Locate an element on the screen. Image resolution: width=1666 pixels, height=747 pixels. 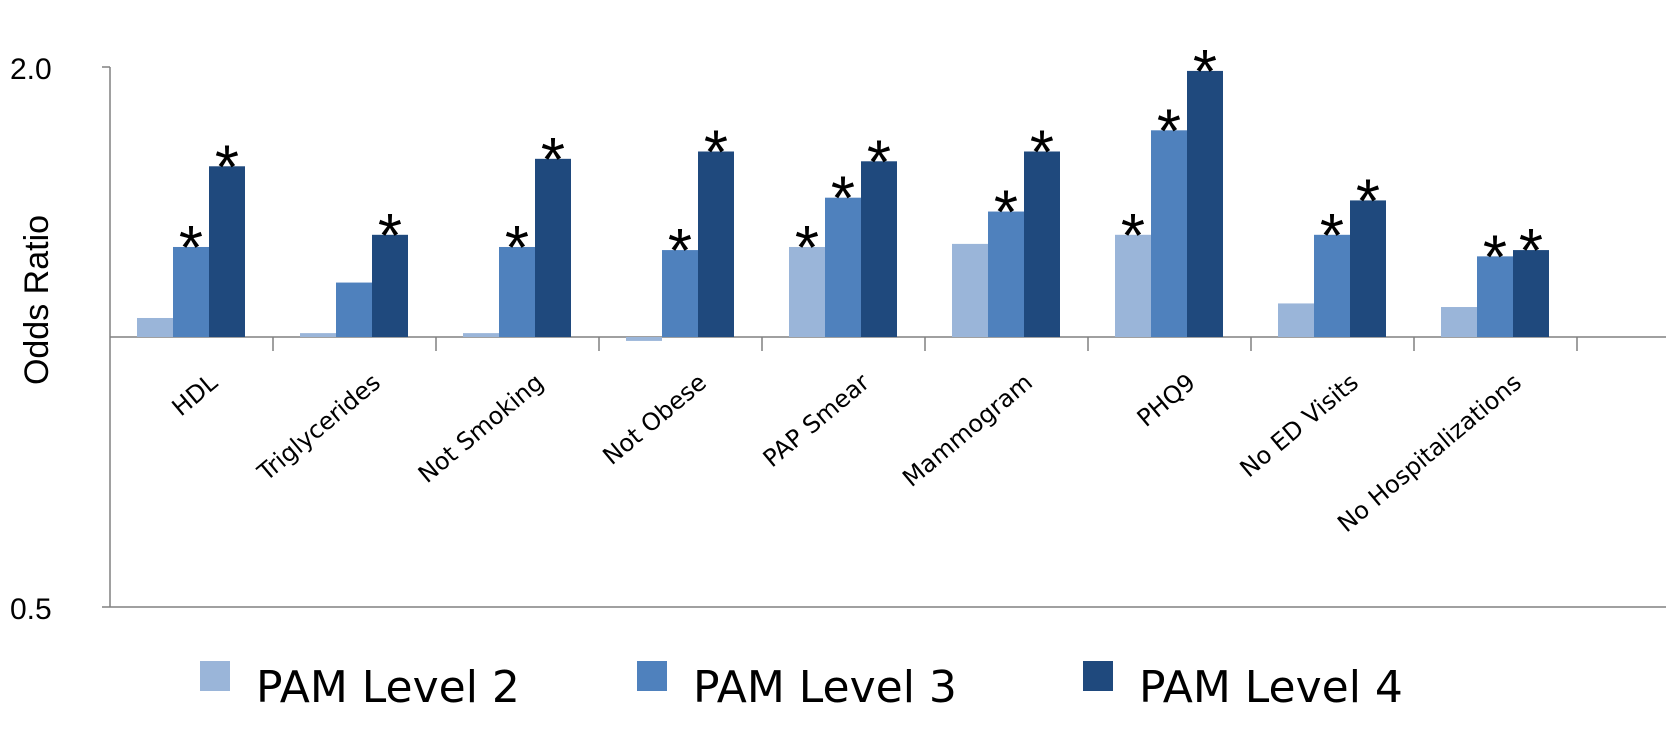
category-label: Not Obese is located at coordinates (654, 419).